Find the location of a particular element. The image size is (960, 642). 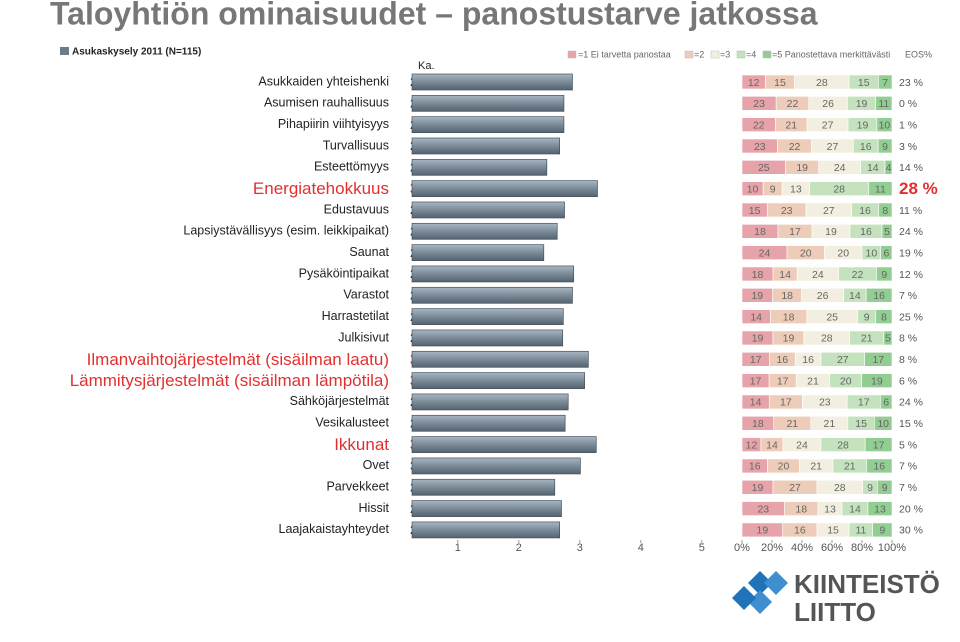

category-label: Esteettömyys is located at coordinates (351, 167).